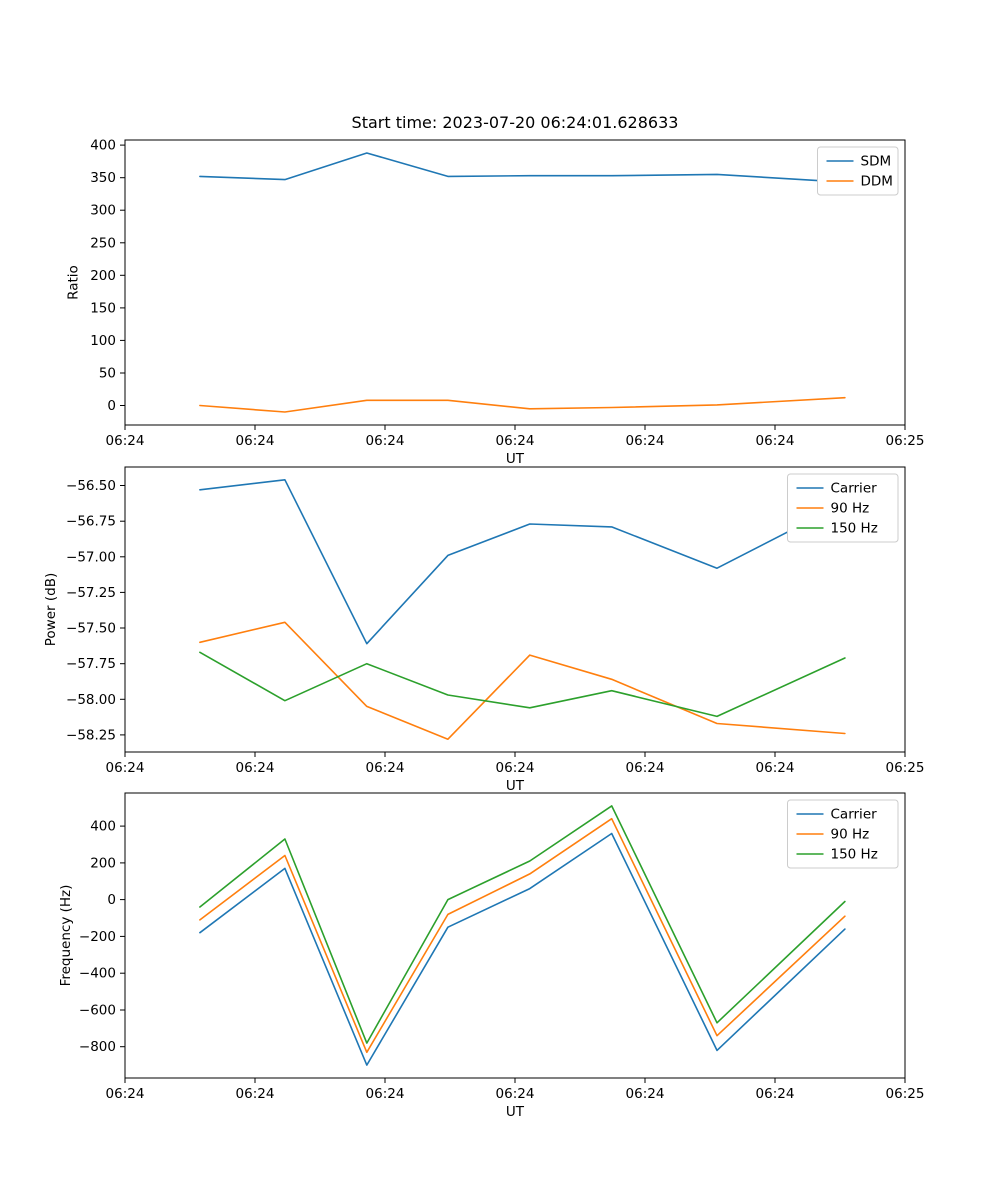 The width and height of the screenshot is (1000, 1200). Describe the element at coordinates (515, 122) in the screenshot. I see `figure-title: Start time: 2023-07-20 06:24:01.628633` at that location.